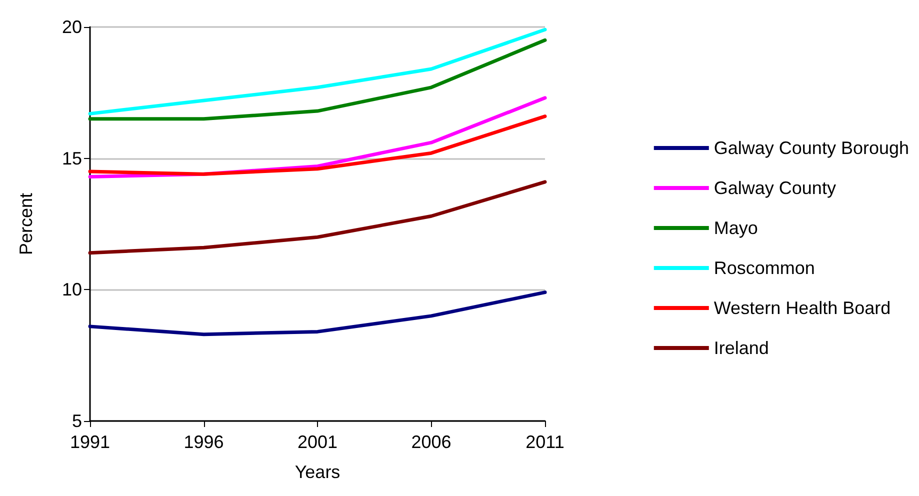  What do you see at coordinates (764, 268) in the screenshot?
I see `legend-label: Roscommon` at bounding box center [764, 268].